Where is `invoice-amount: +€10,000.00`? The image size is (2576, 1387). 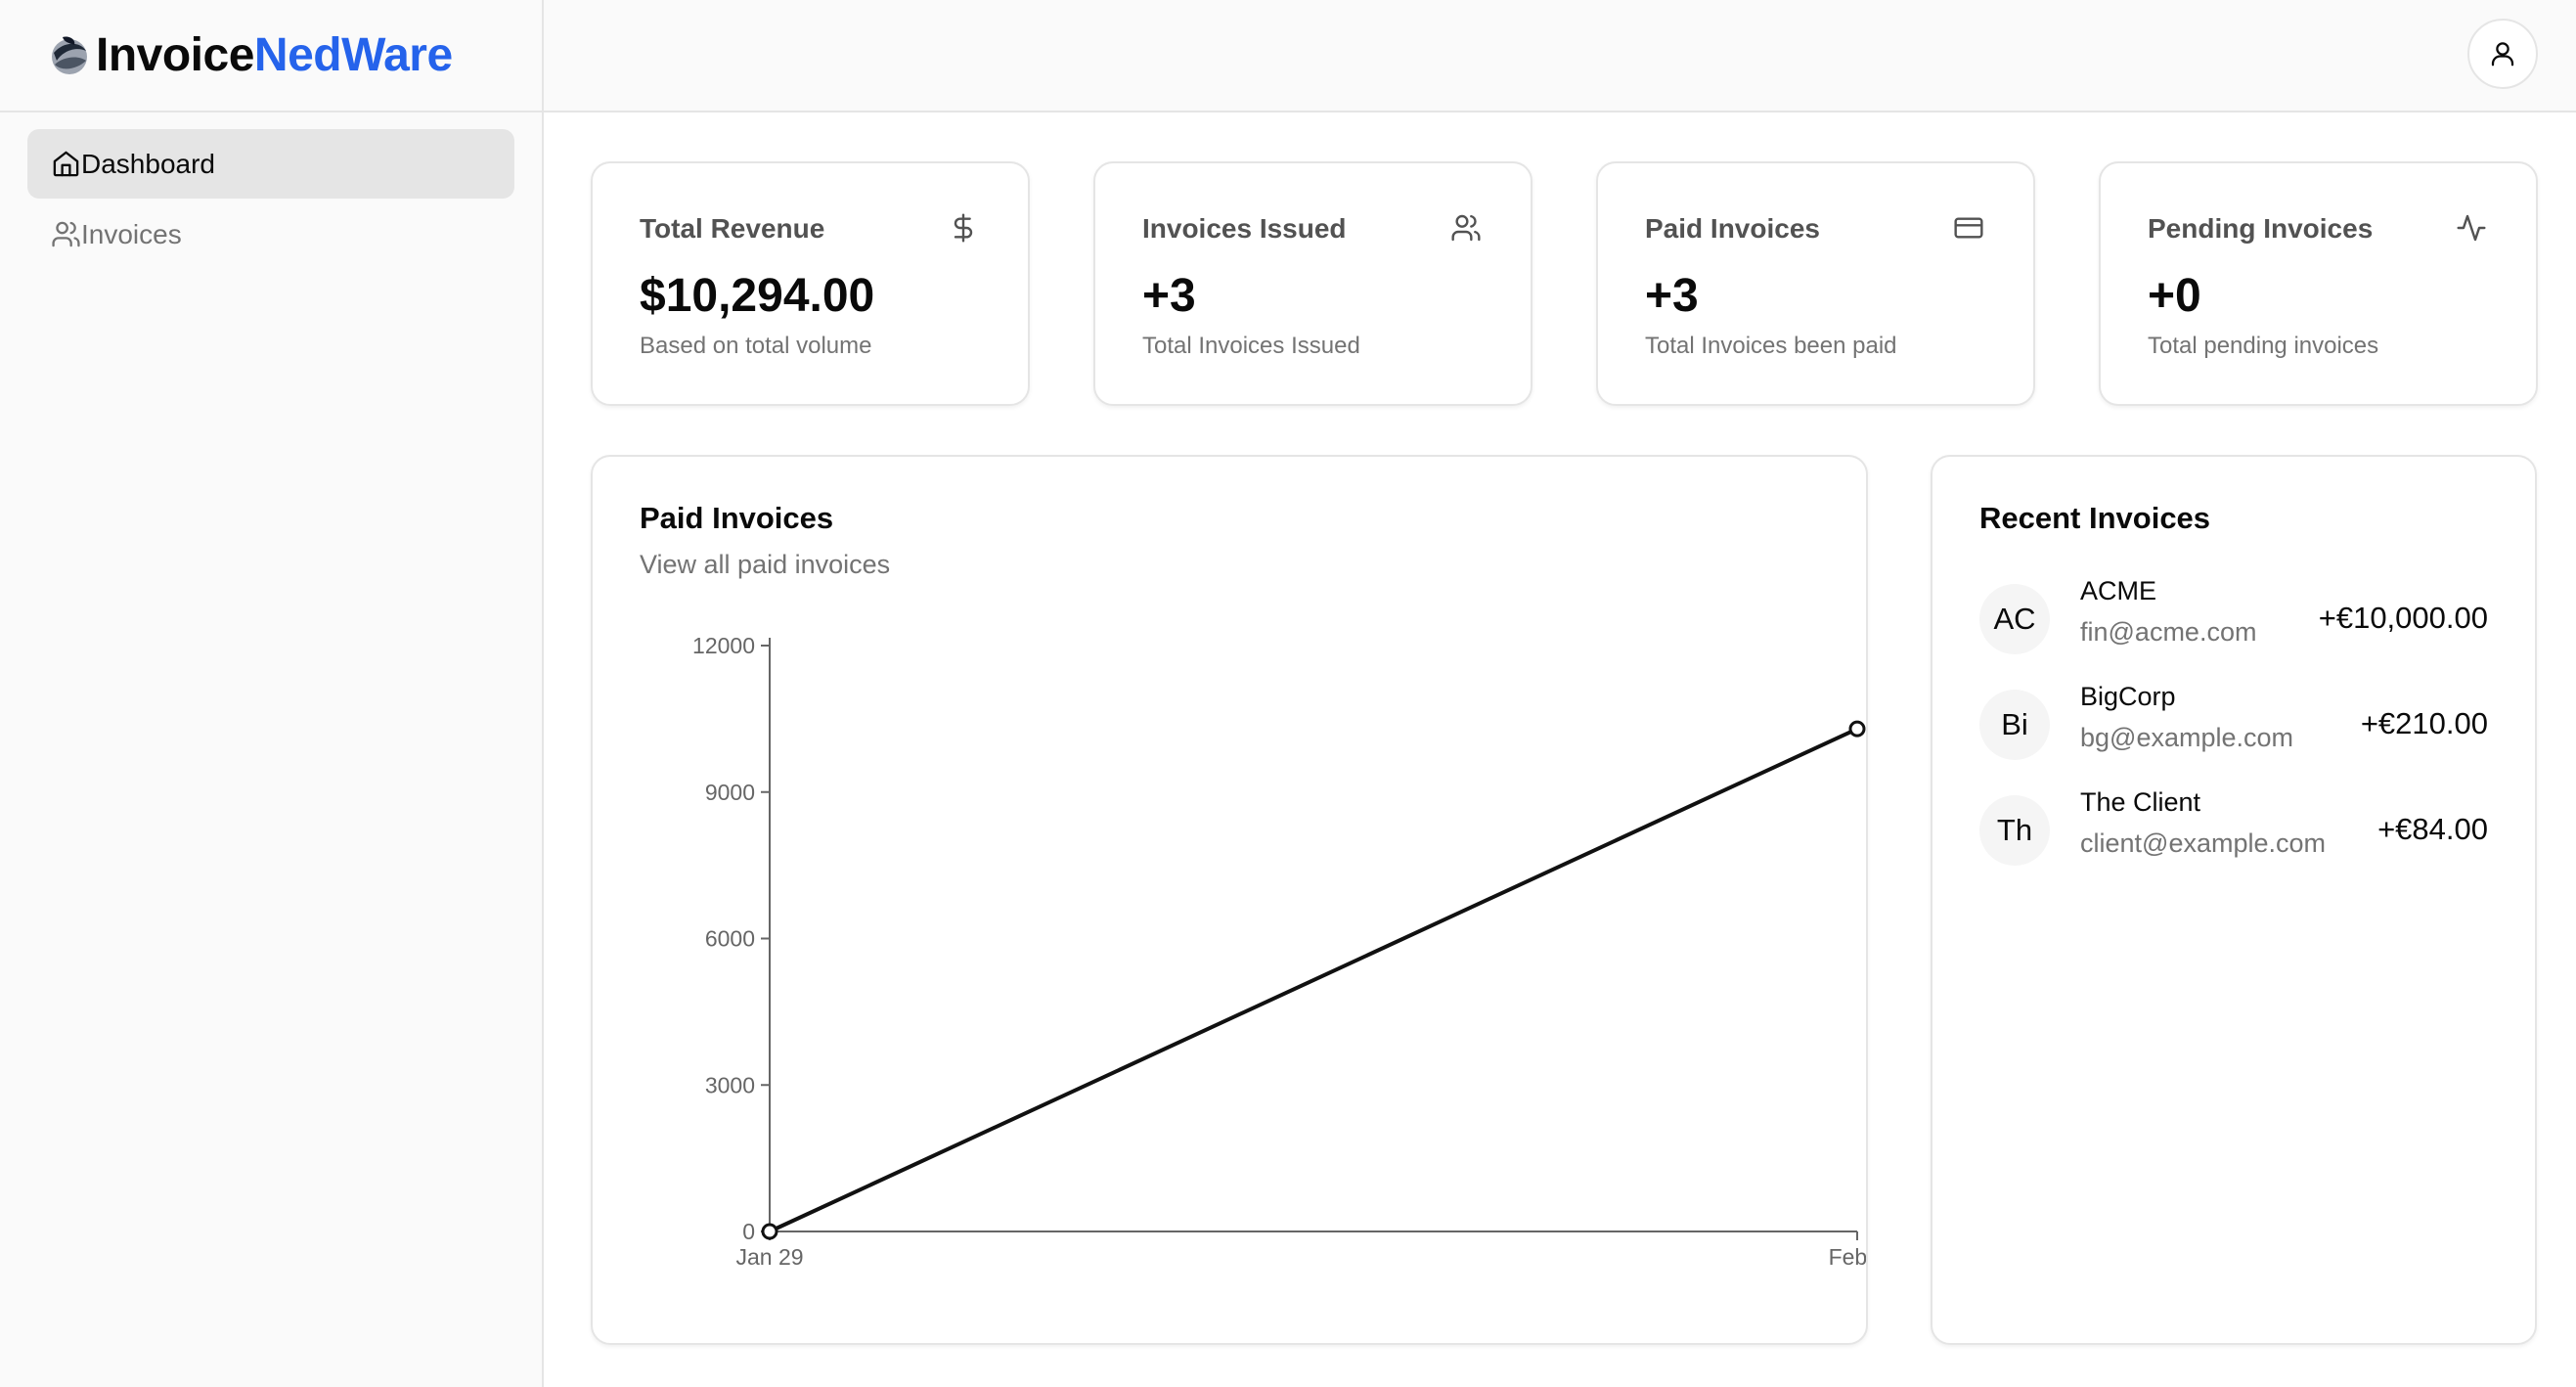 invoice-amount: +€10,000.00 is located at coordinates (2403, 618).